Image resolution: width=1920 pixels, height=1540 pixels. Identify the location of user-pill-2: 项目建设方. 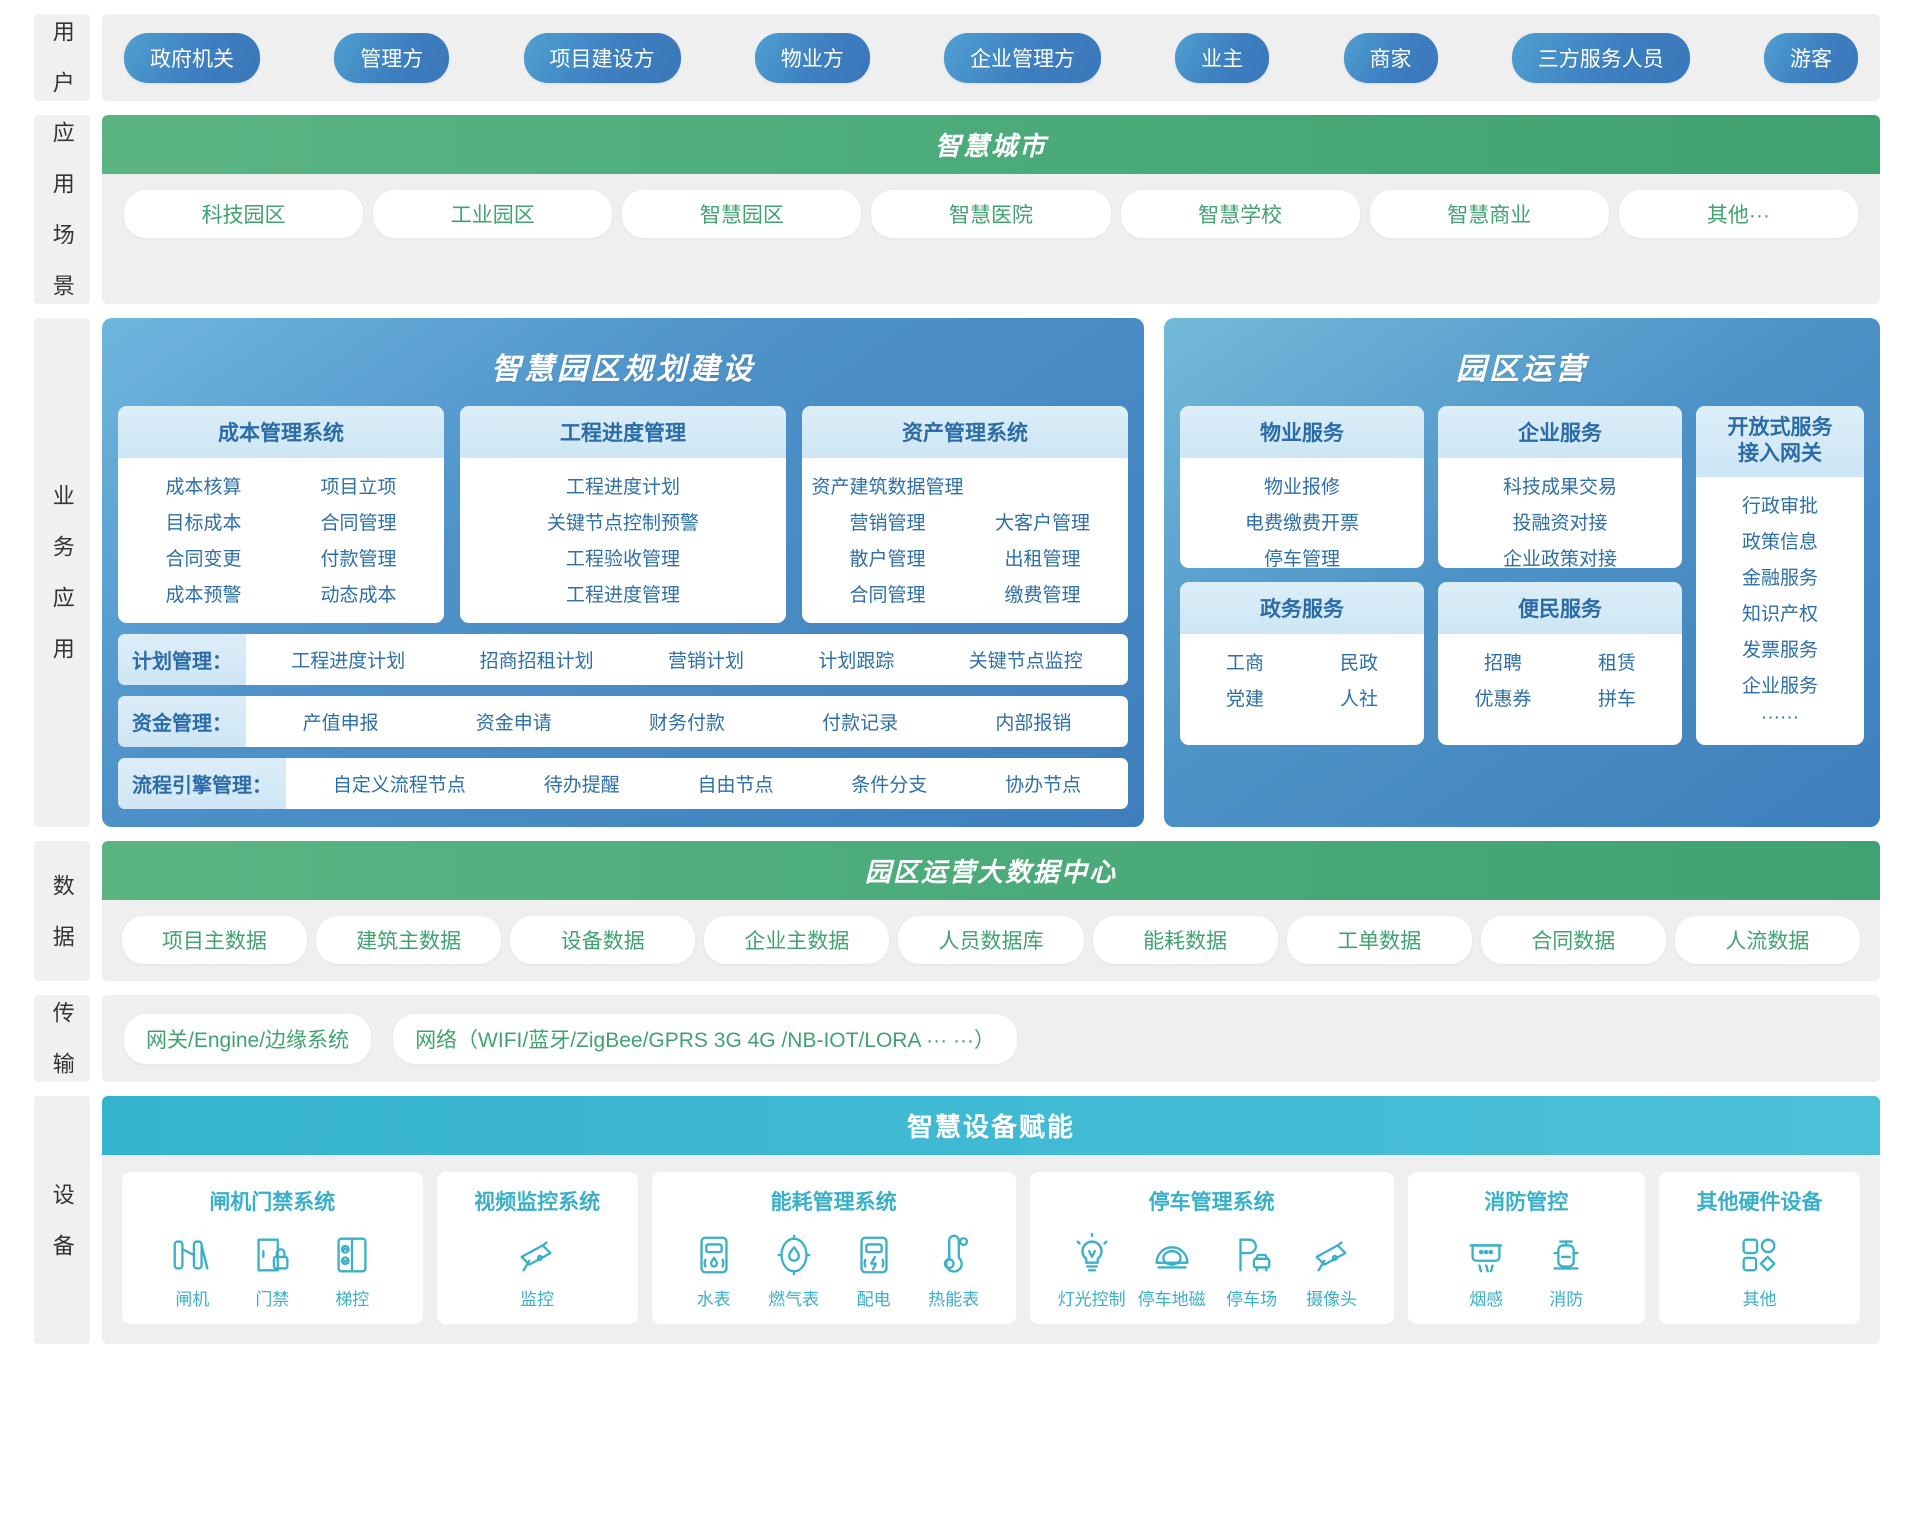
(602, 57).